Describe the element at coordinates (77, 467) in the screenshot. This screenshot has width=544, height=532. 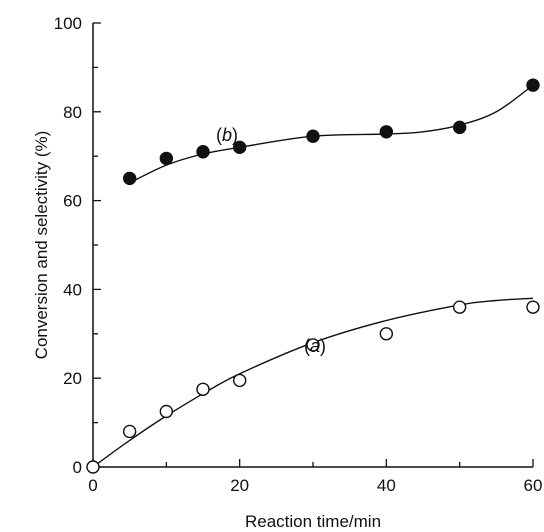
I see `y-tick-label: 0` at that location.